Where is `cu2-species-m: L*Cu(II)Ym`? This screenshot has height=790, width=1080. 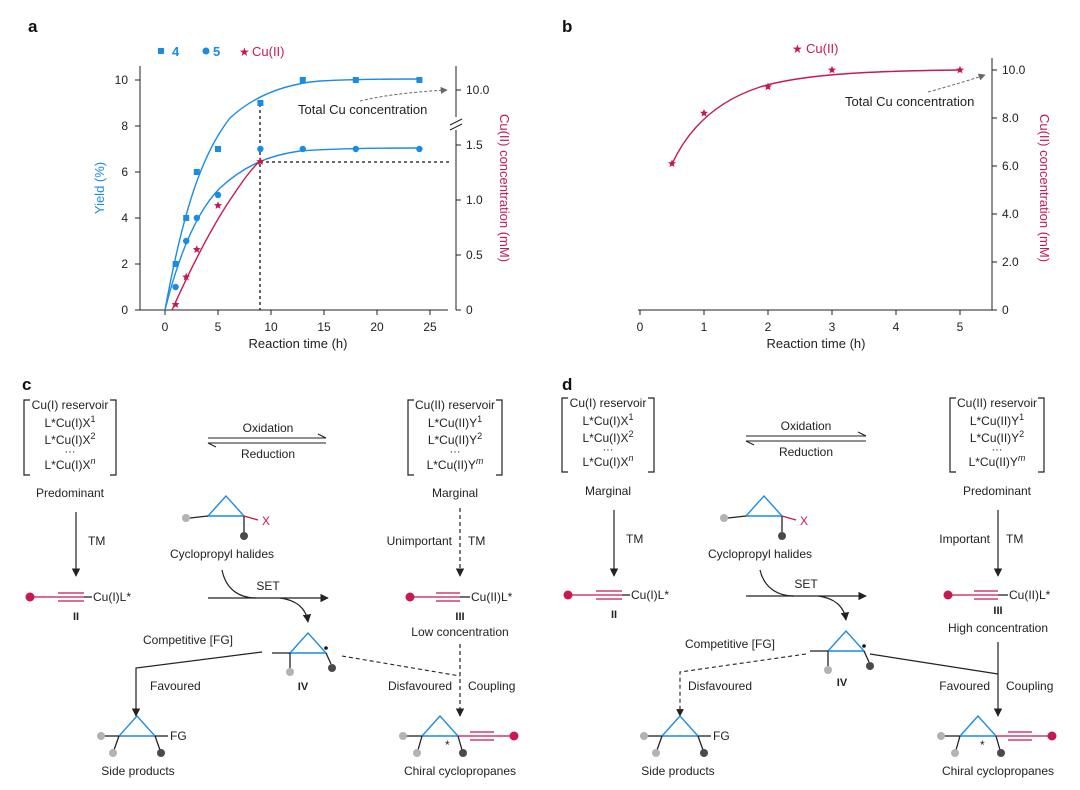
cu2-species-m: L*Cu(II)Ym is located at coordinates (455, 464).